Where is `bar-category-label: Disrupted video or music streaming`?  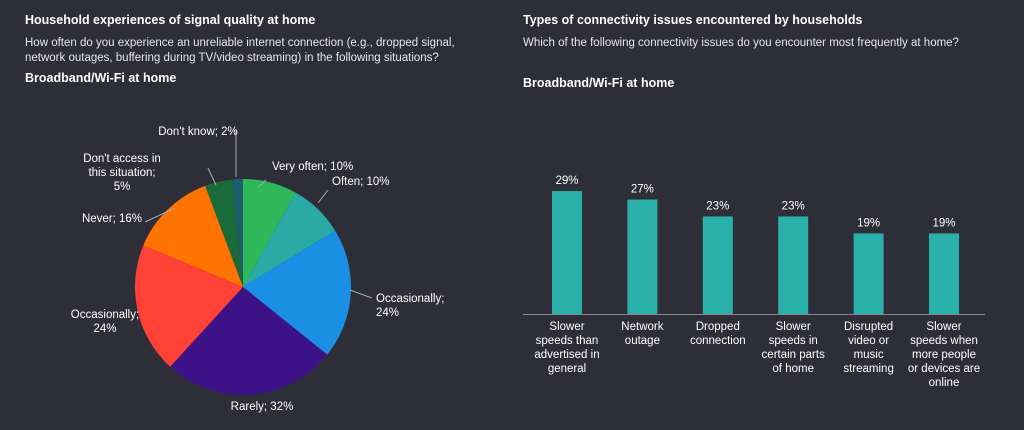
bar-category-label: Disrupted video or music streaming is located at coordinates (868, 348).